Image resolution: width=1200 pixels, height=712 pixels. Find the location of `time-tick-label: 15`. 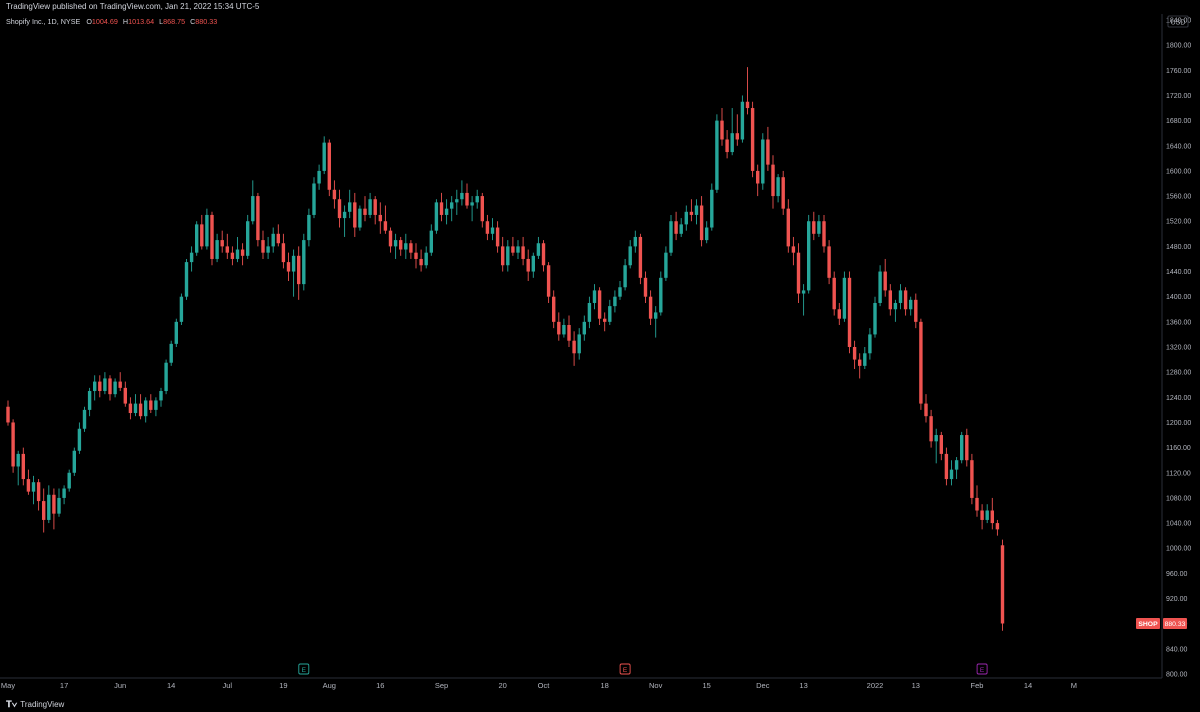

time-tick-label: 15 is located at coordinates (707, 685).